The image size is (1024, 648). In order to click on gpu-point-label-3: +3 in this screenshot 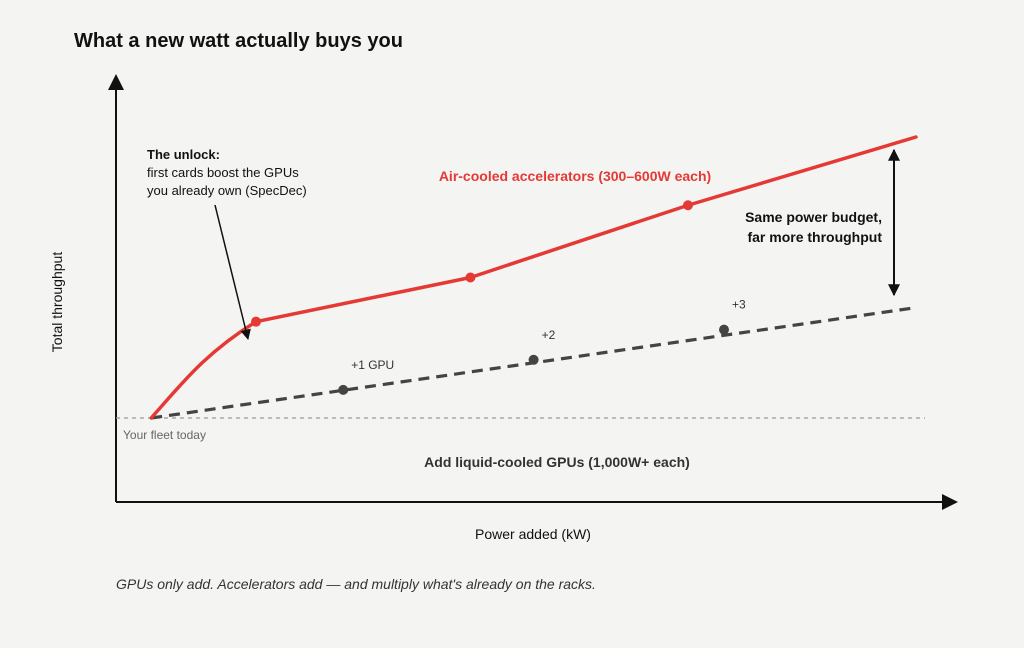, I will do `click(739, 305)`.